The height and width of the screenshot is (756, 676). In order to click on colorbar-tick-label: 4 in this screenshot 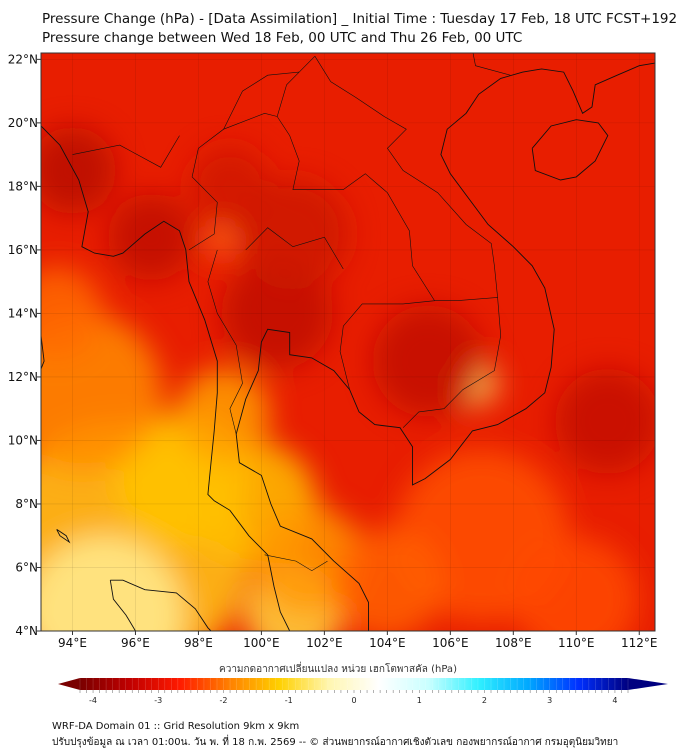, I will do `click(614, 700)`.